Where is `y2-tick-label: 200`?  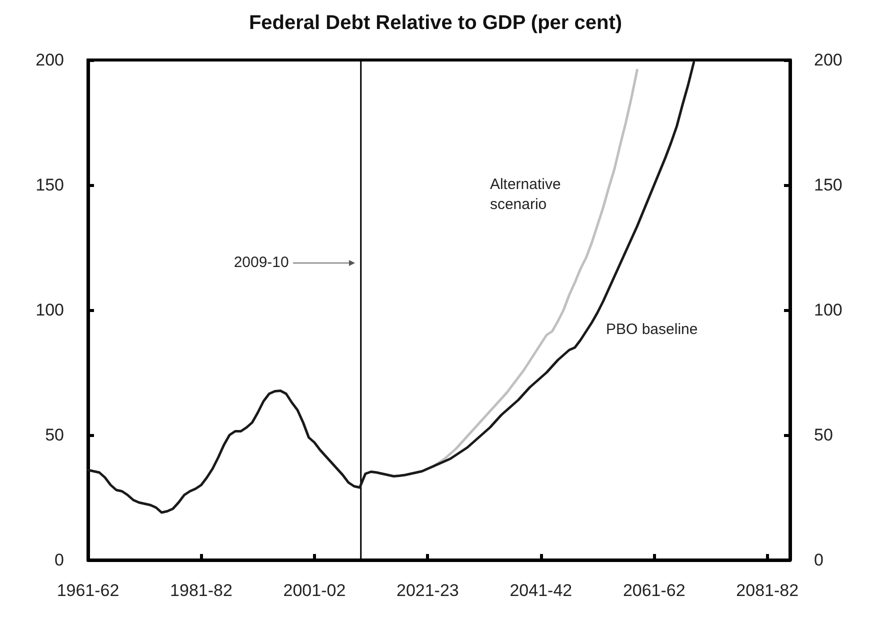 y2-tick-label: 200 is located at coordinates (828, 60).